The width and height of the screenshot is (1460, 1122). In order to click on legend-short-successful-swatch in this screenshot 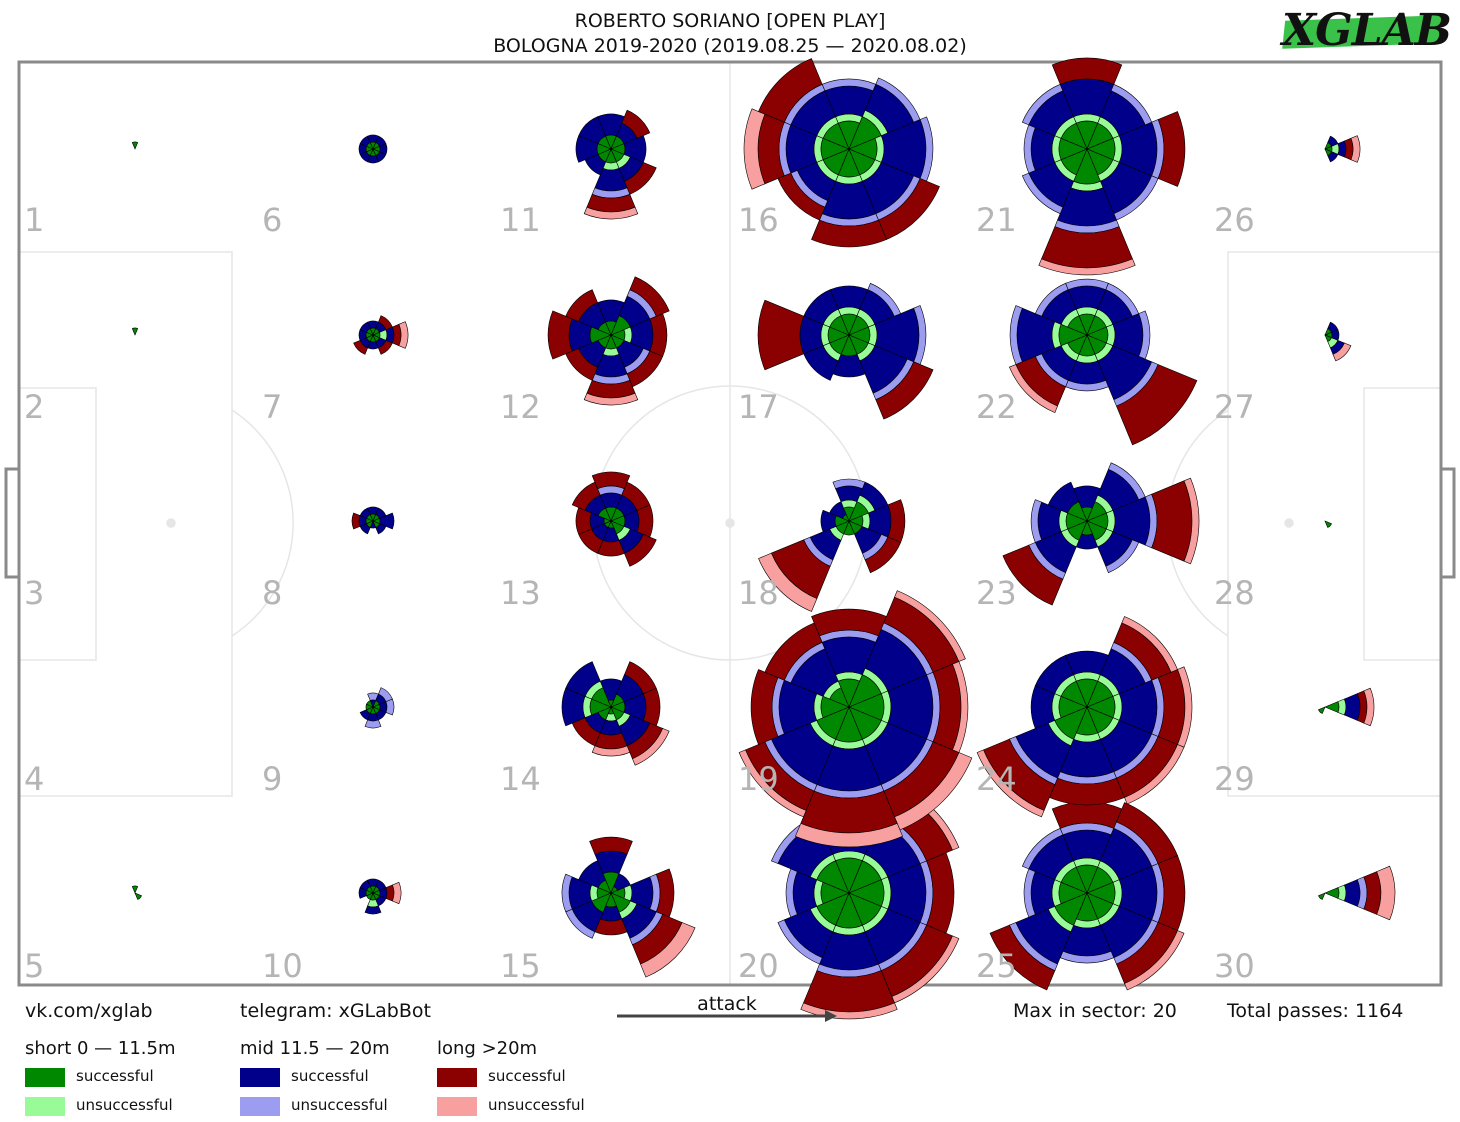, I will do `click(45, 1077)`.